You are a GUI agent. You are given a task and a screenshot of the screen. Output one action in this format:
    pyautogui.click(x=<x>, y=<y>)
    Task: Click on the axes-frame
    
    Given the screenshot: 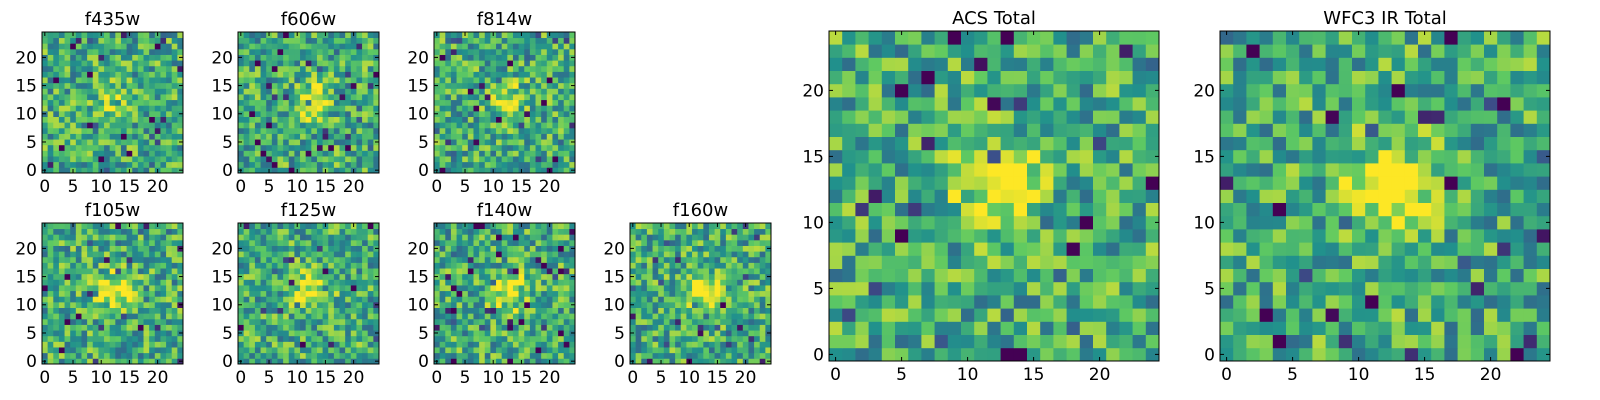 What is the action you would take?
    pyautogui.click(x=308, y=102)
    